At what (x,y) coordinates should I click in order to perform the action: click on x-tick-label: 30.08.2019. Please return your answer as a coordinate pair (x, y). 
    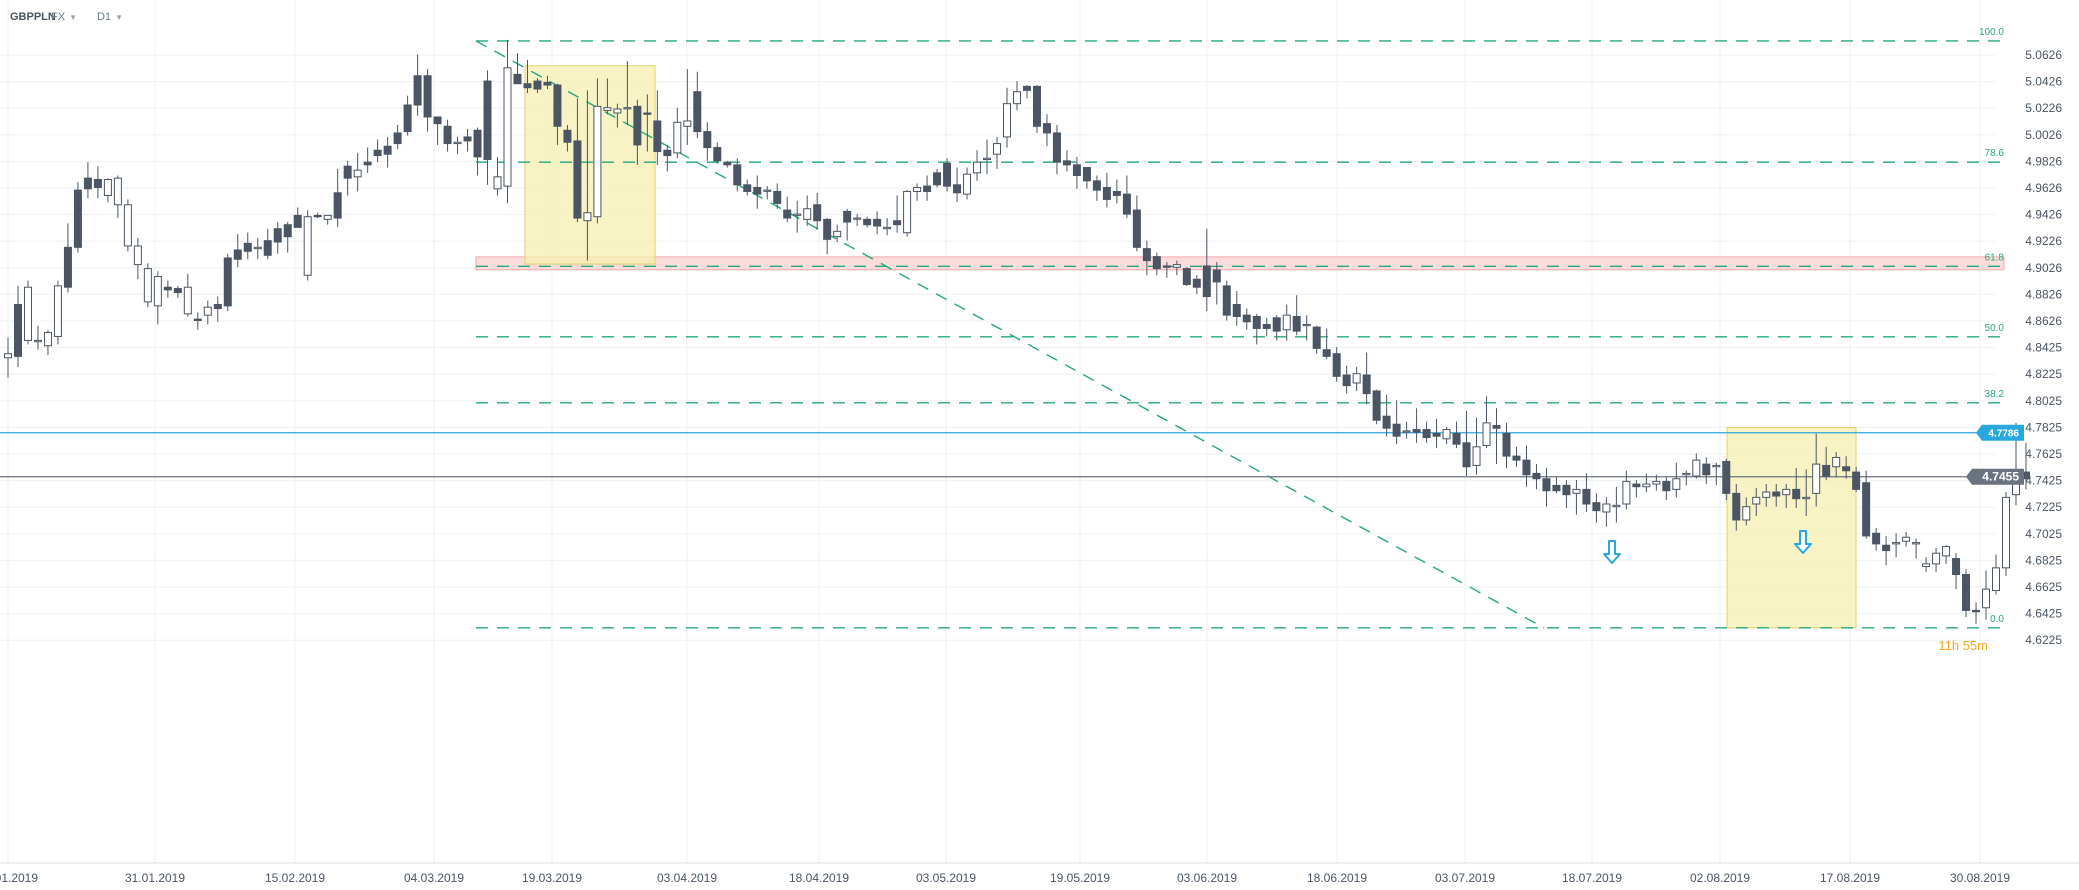
    Looking at the image, I should click on (1980, 878).